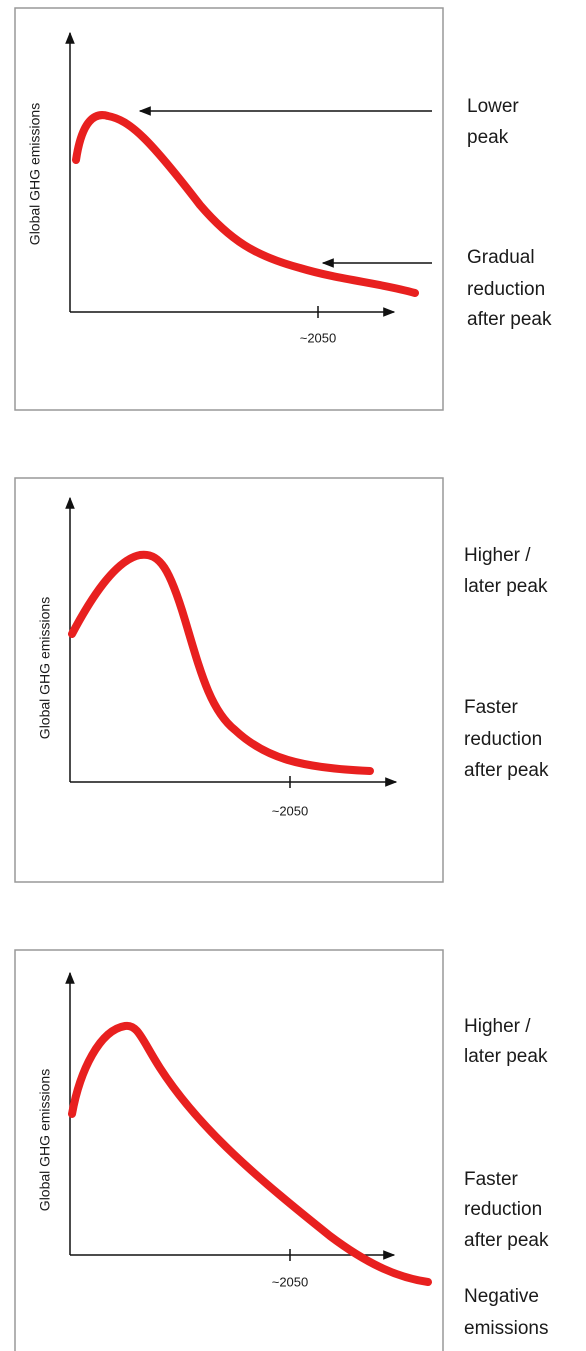 The image size is (586, 1351). I want to click on annotation: peak, so click(488, 137).